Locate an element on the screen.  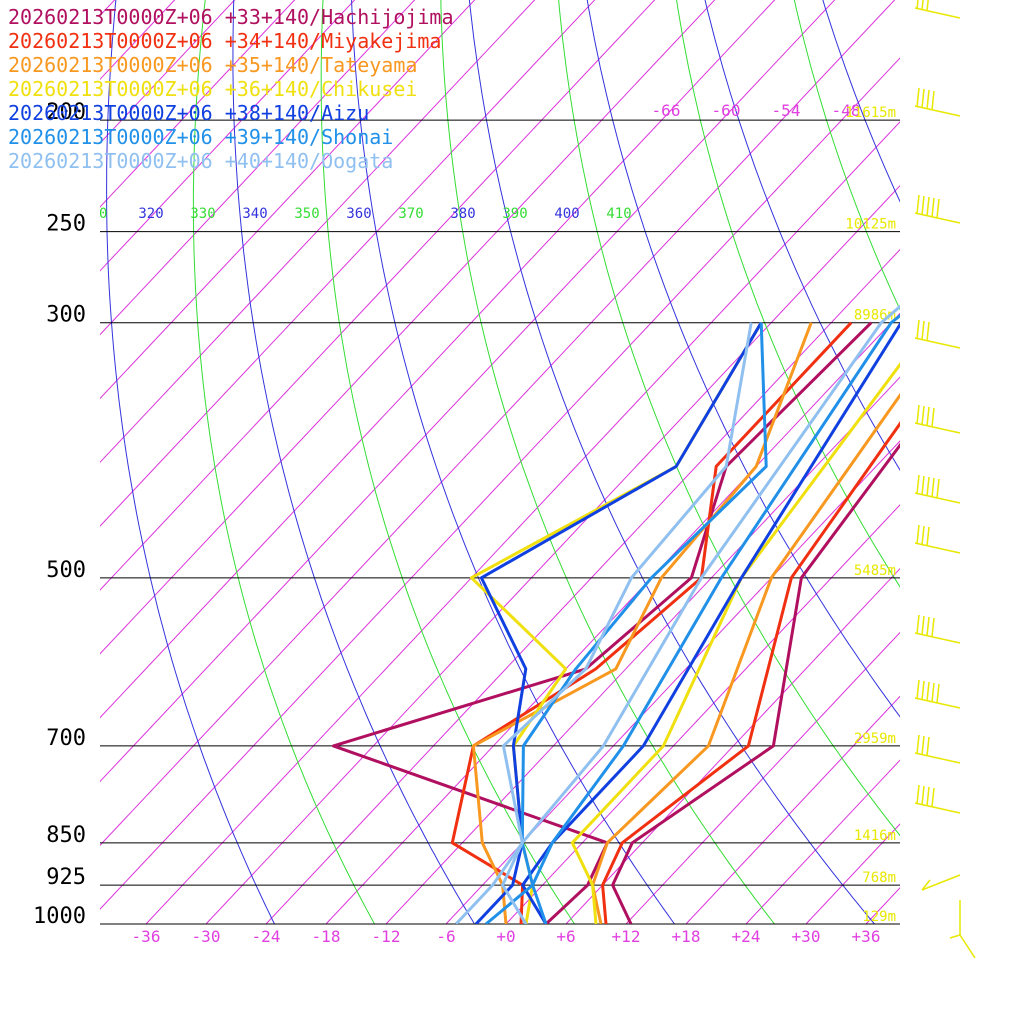
legend-entry: 20260213T0000Z+06 +36+140/Chikusei is located at coordinates (212, 89).